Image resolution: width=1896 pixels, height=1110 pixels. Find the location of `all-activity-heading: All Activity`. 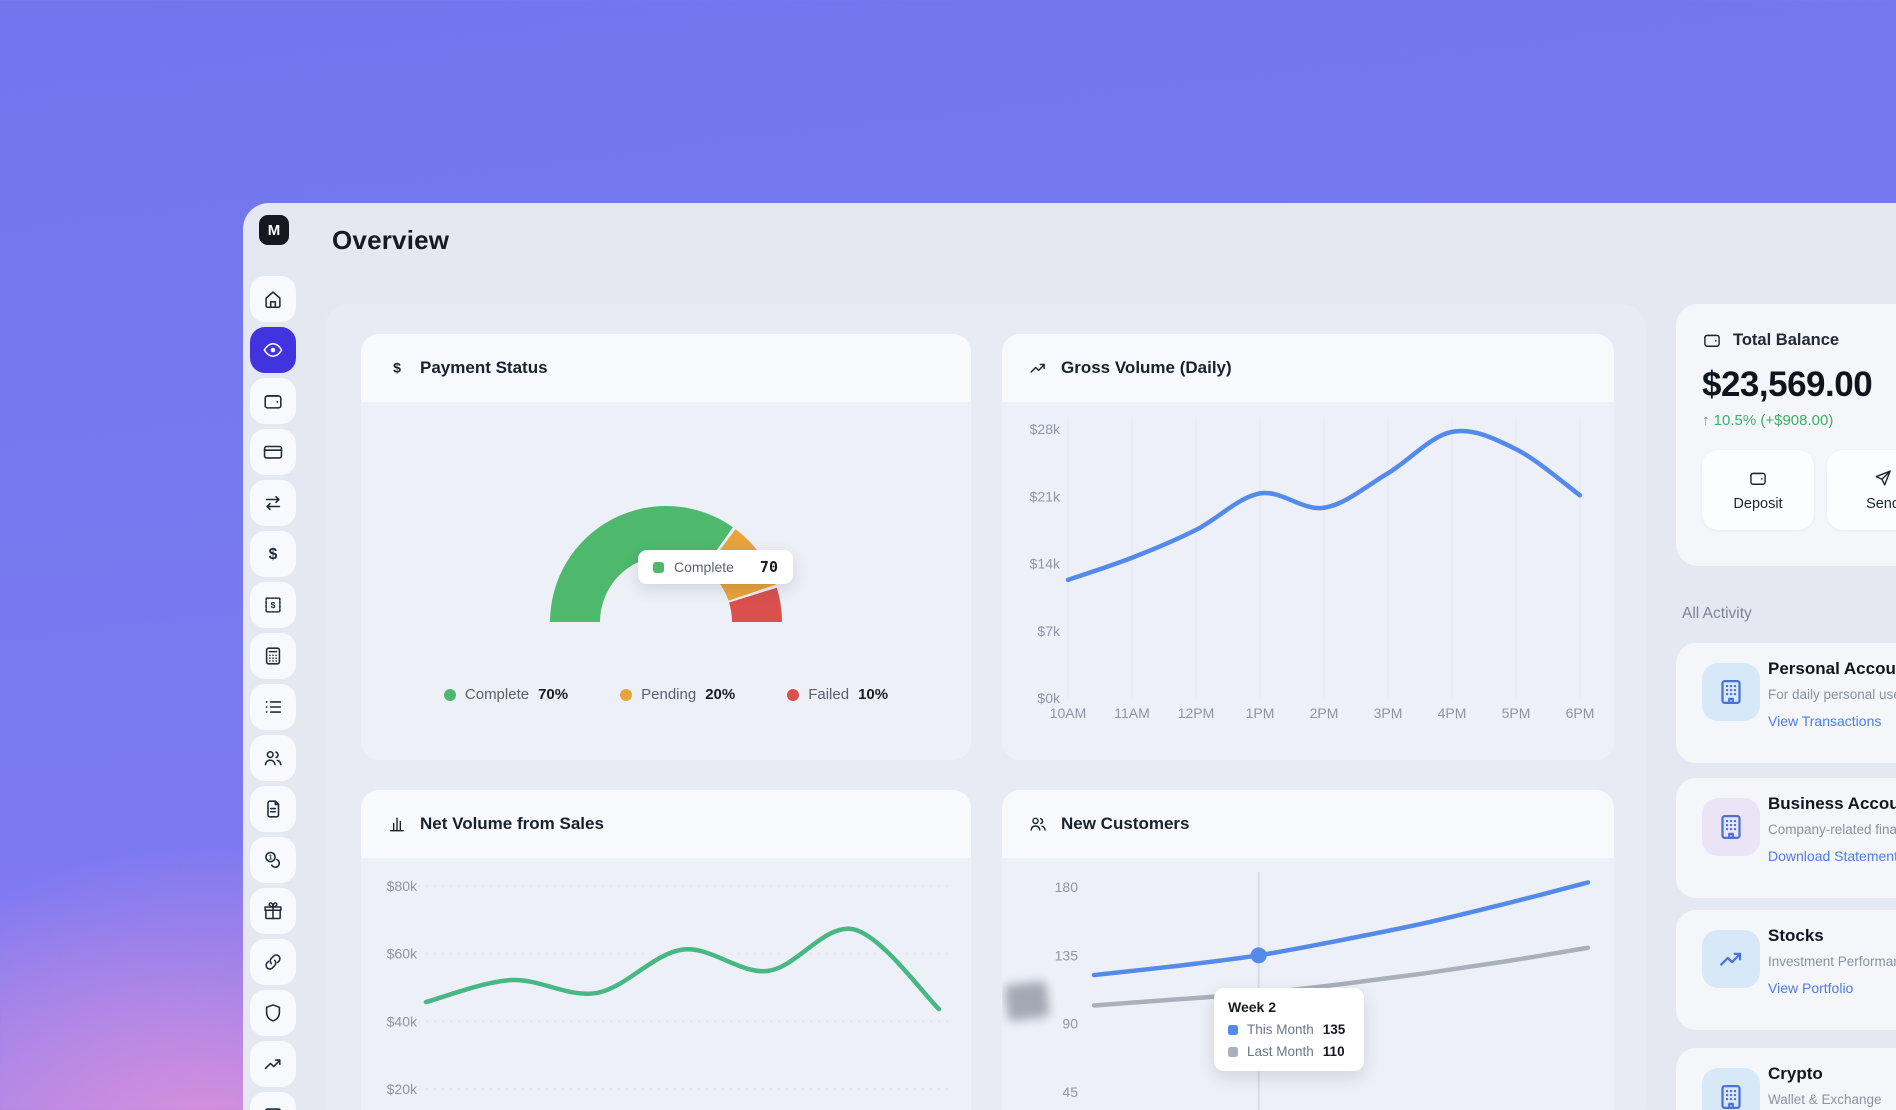

all-activity-heading: All Activity is located at coordinates (1717, 613).